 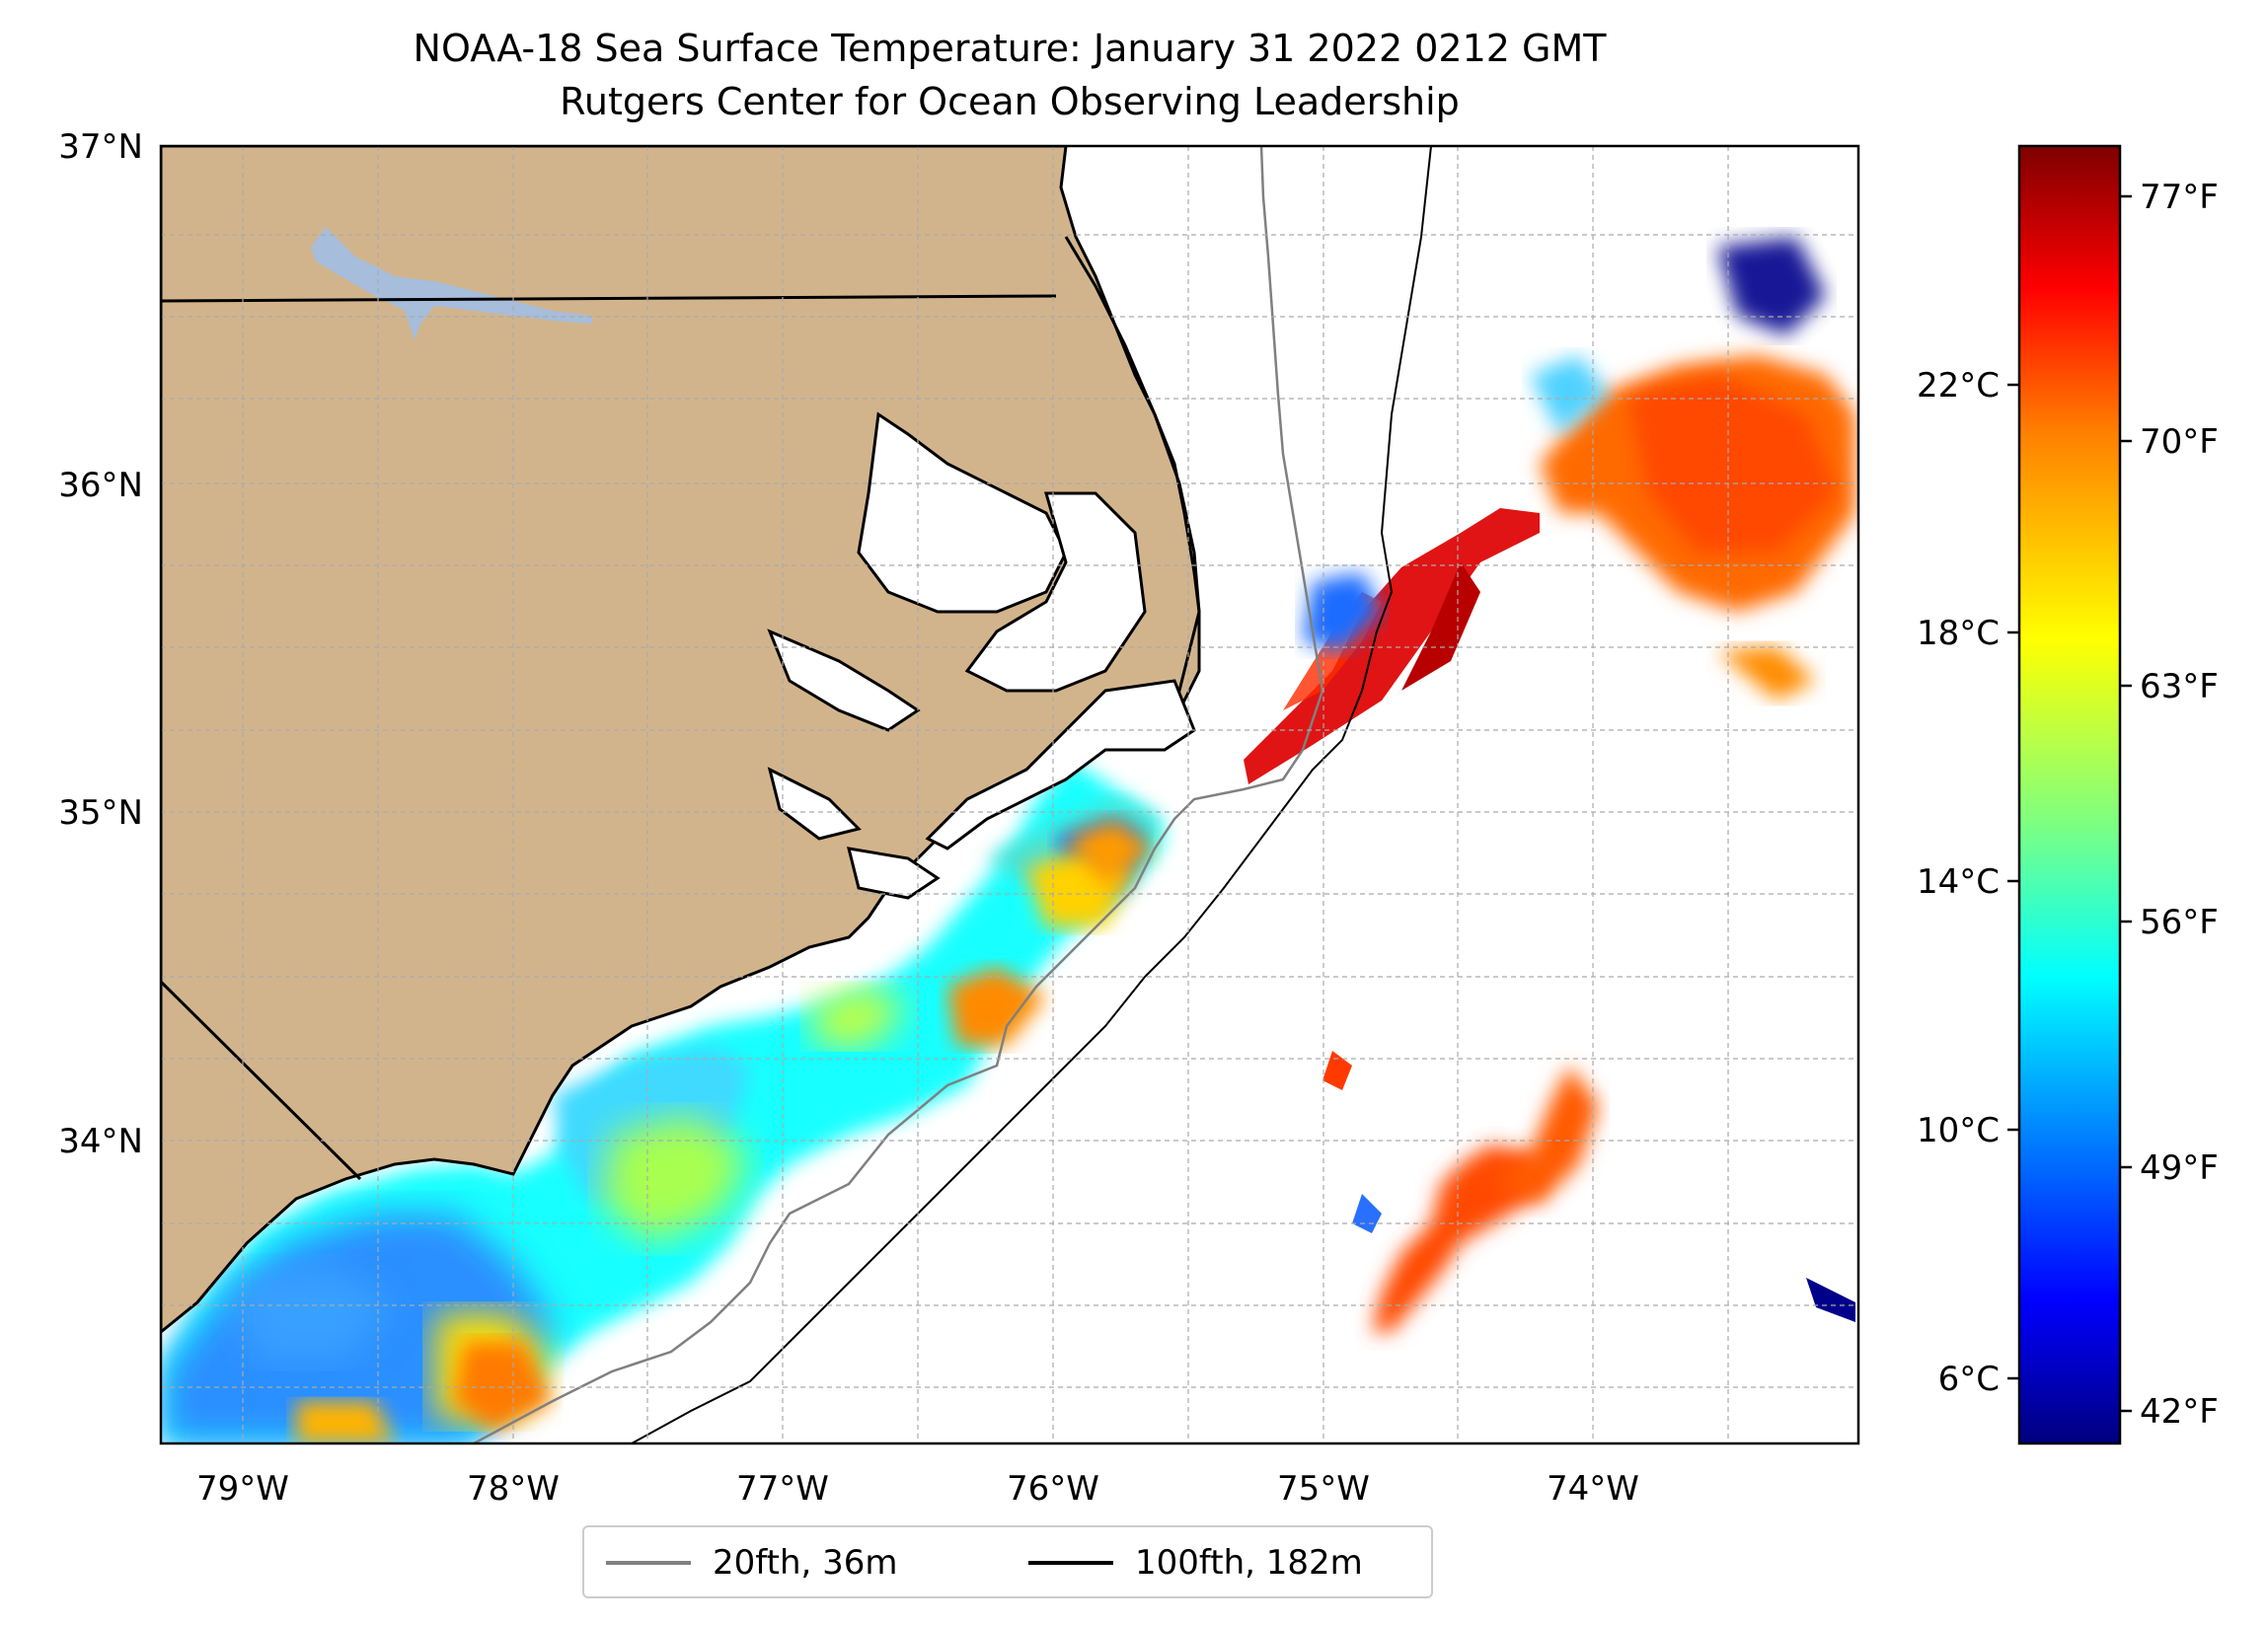 I want to click on colorbar-gradient, so click(x=2069, y=794).